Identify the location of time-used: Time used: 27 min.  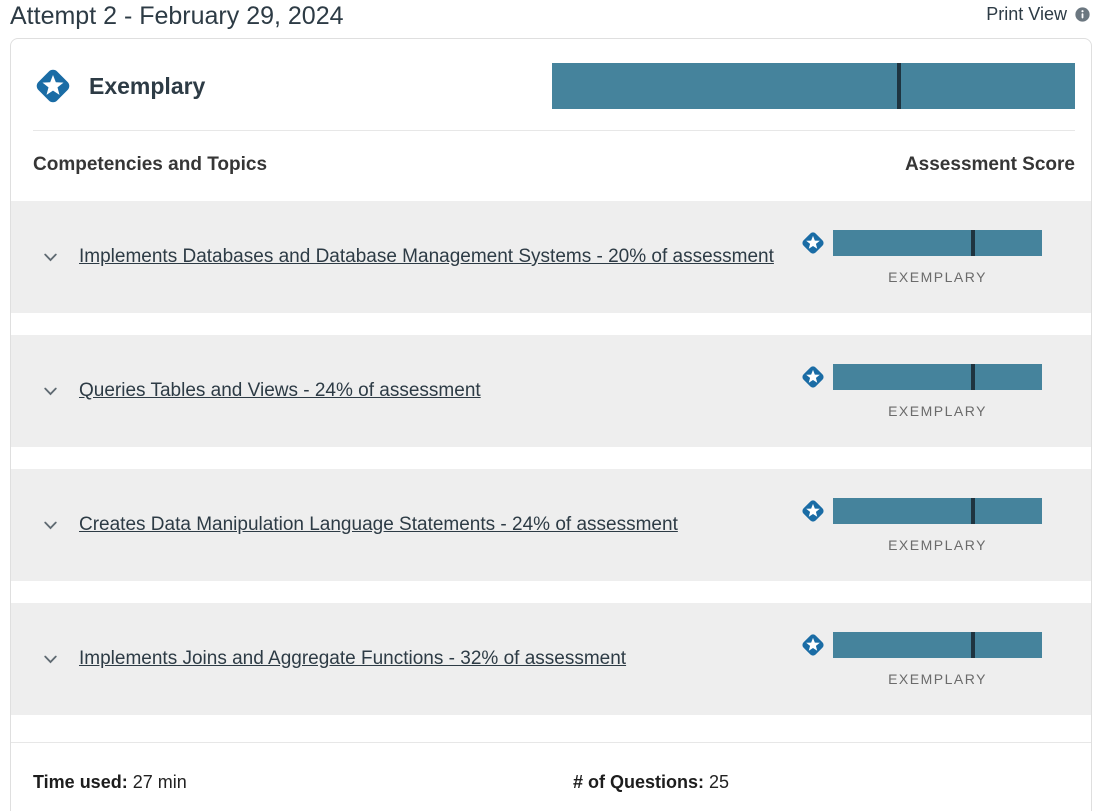
(281, 782).